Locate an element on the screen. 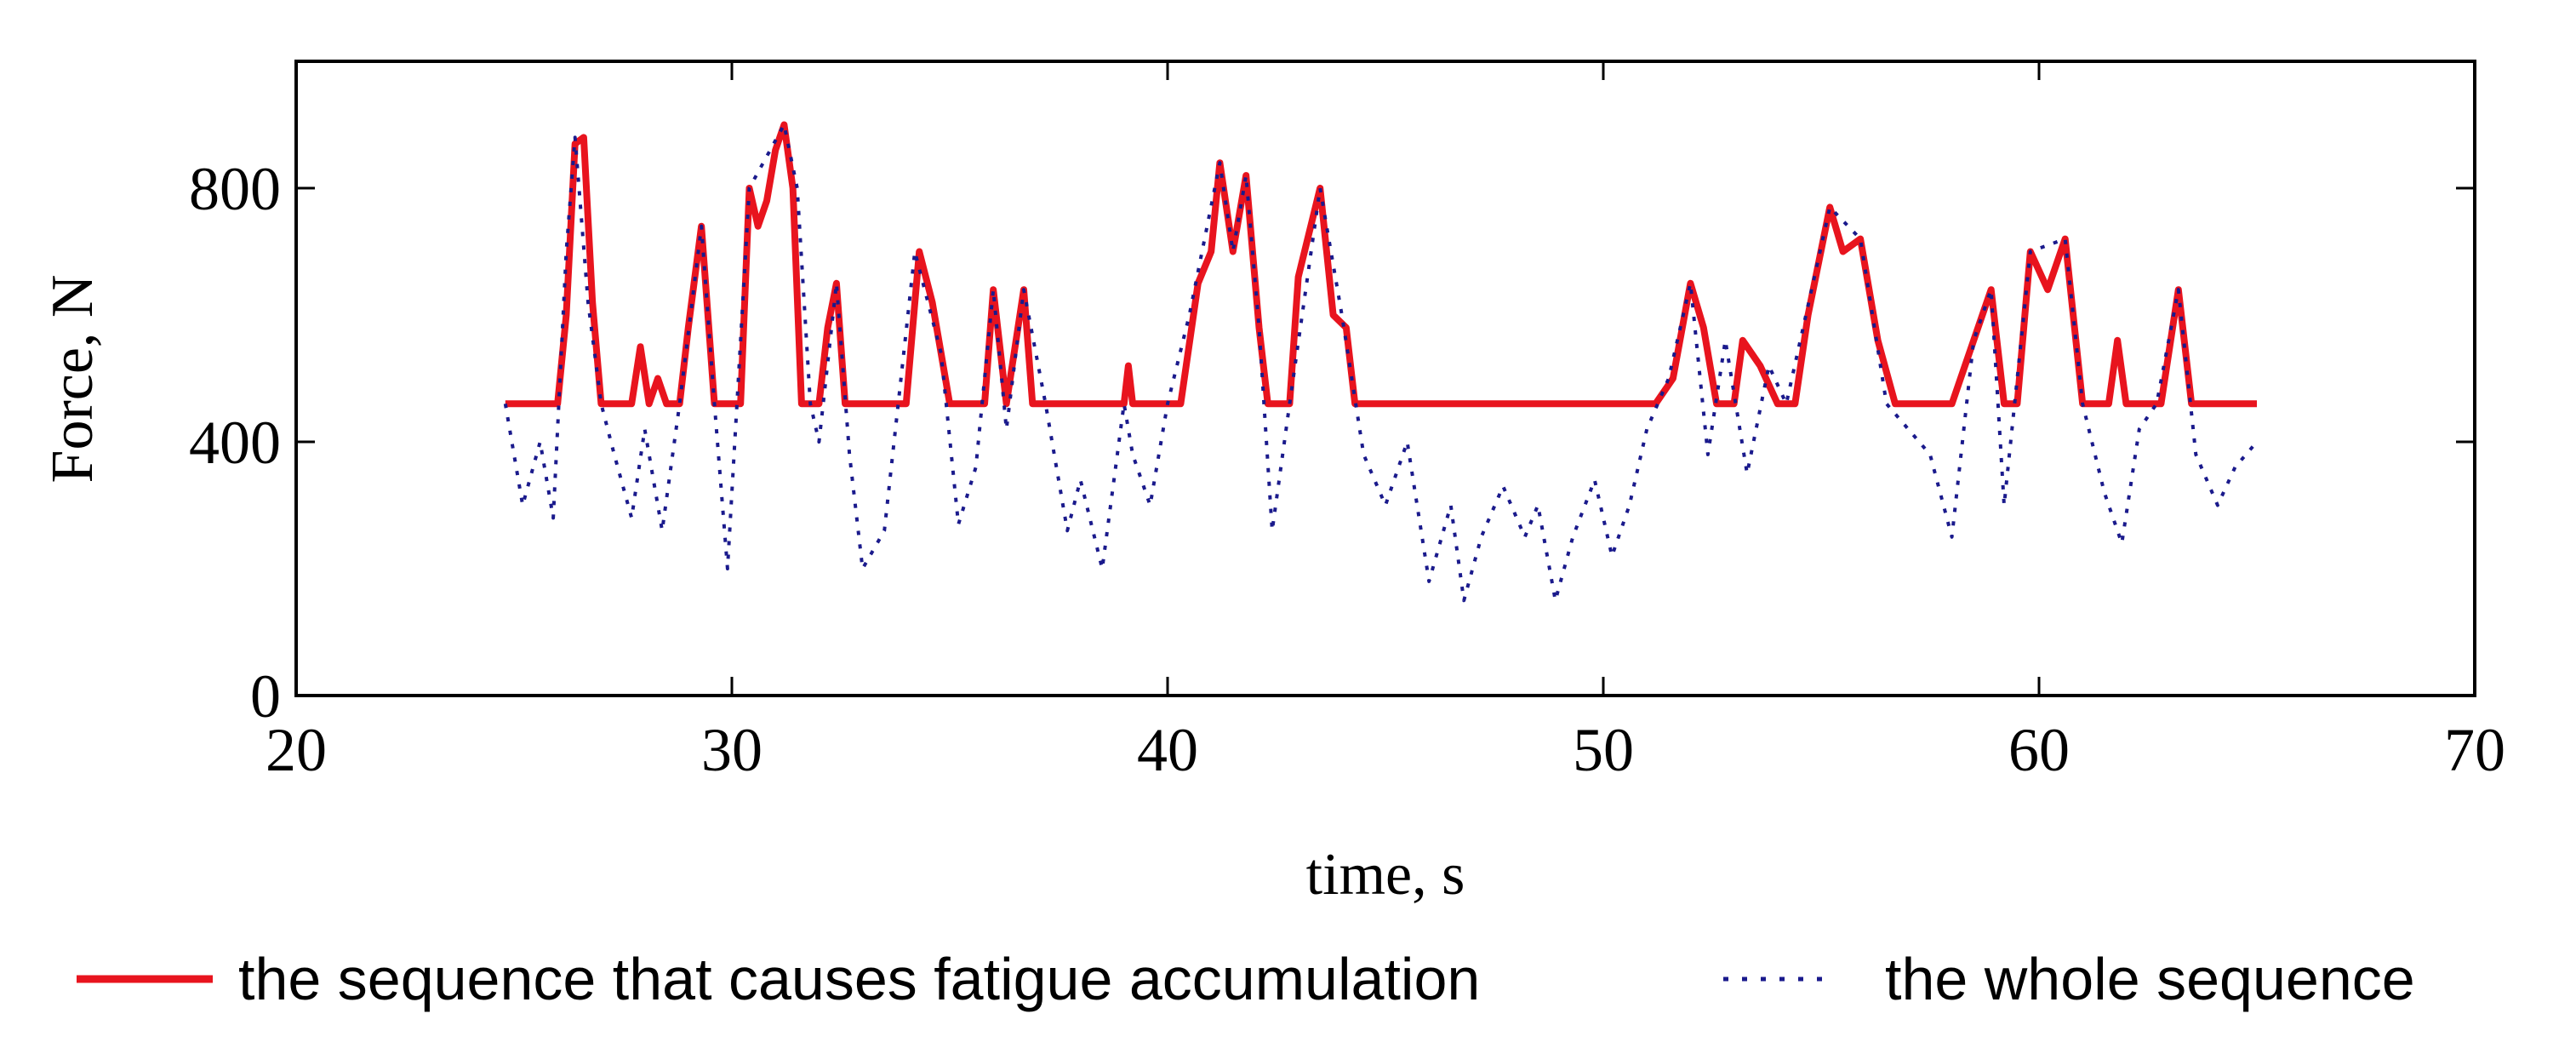  y-tick-label: 800 is located at coordinates (235, 189).